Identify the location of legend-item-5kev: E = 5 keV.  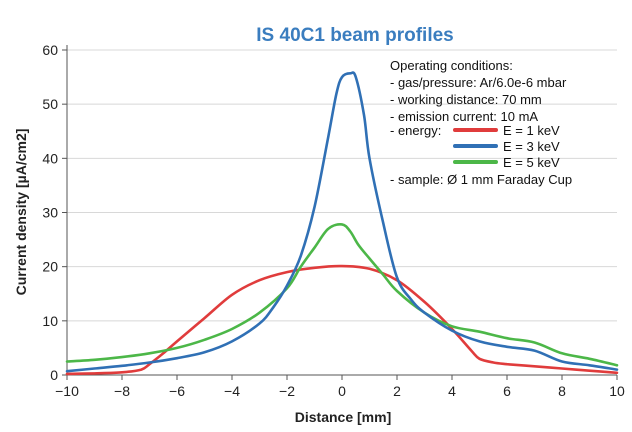
(506, 162).